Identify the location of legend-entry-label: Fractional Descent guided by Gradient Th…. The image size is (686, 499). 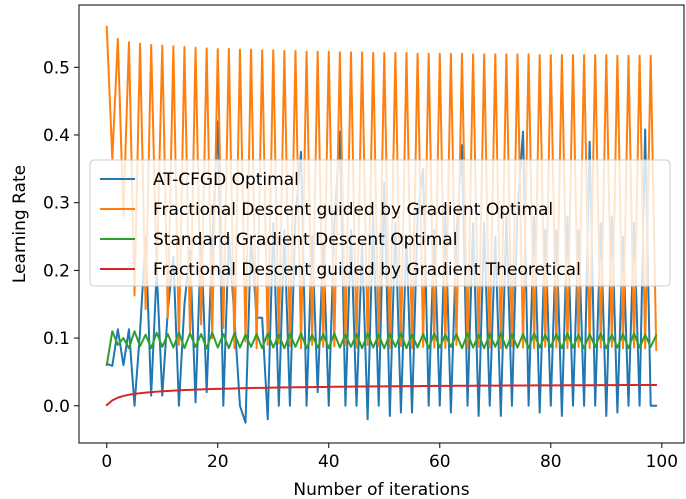
(367, 270).